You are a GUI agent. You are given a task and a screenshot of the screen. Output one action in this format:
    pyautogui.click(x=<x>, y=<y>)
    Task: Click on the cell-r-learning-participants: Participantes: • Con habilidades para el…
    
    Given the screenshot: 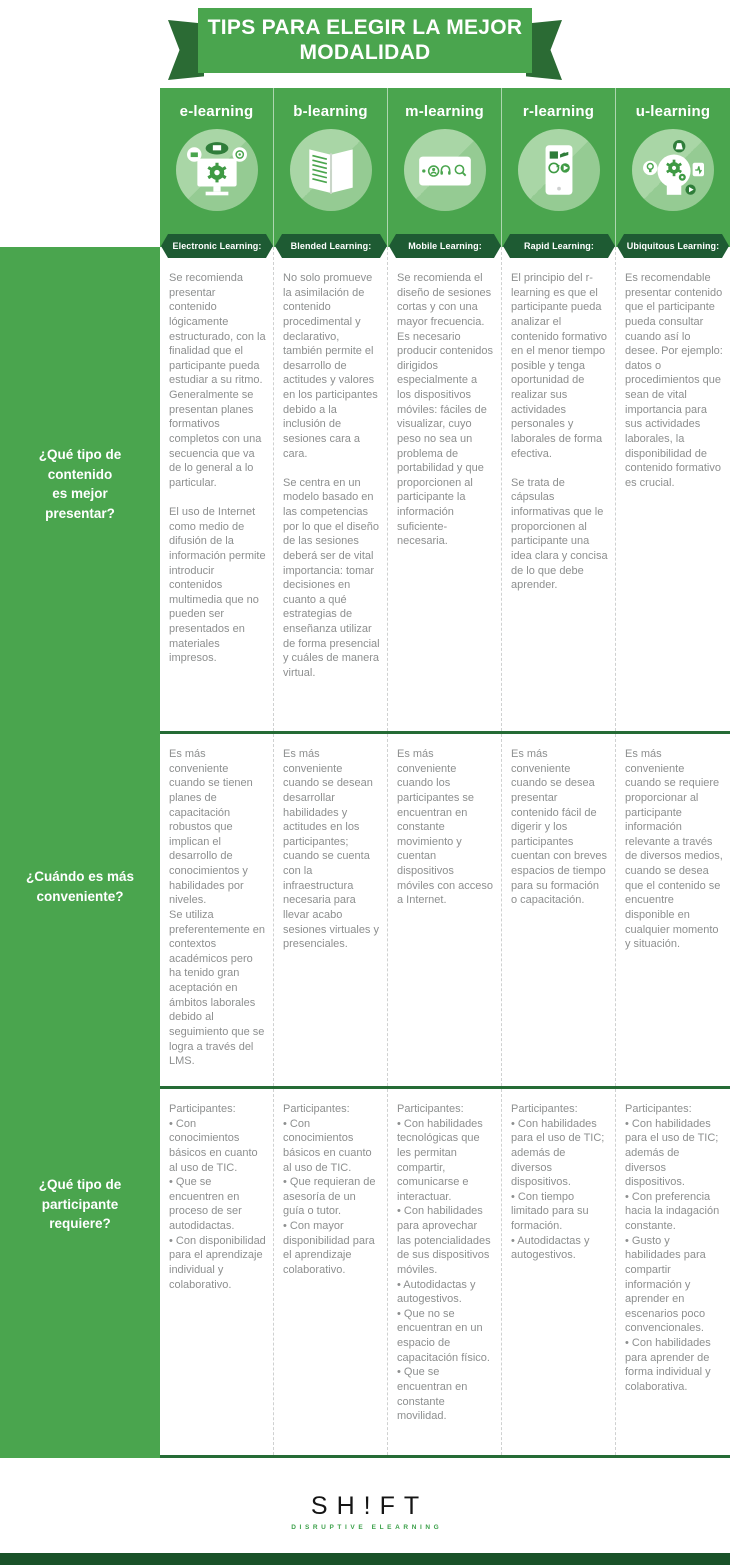 What is the action you would take?
    pyautogui.click(x=559, y=1272)
    